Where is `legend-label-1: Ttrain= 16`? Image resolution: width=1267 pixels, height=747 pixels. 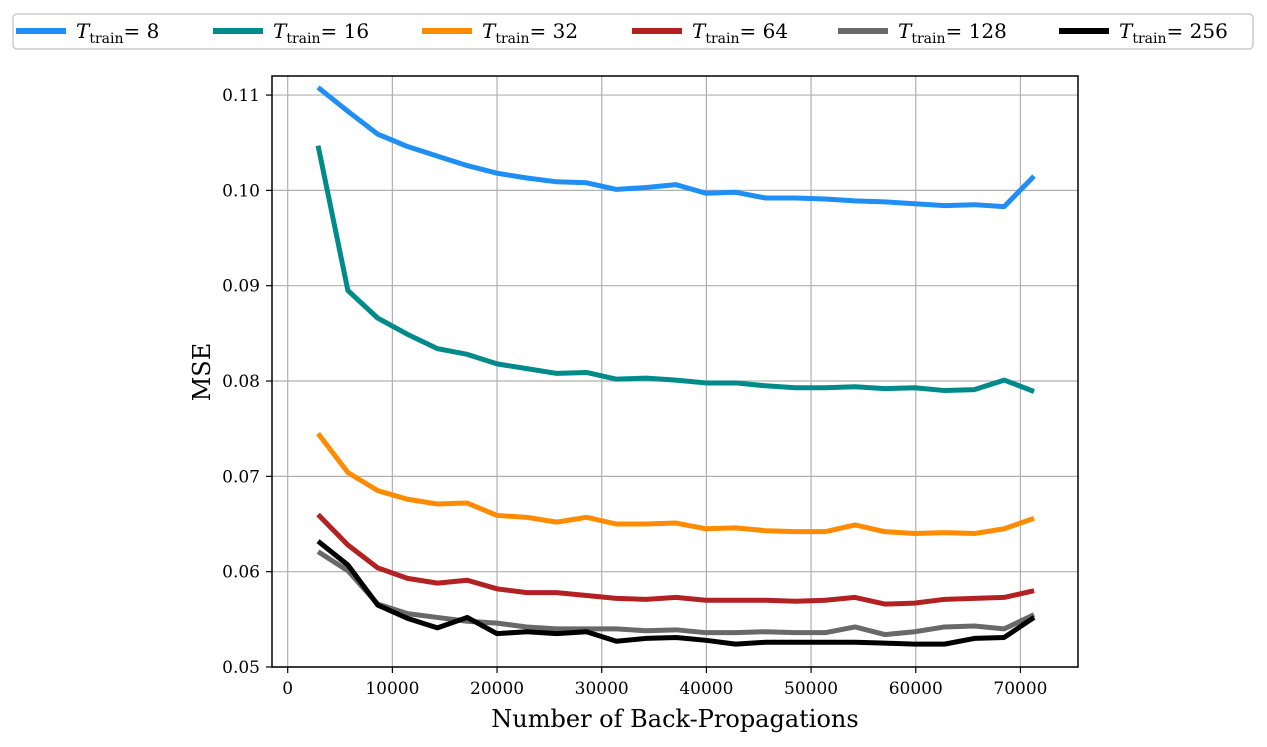 legend-label-1: Ttrain= 16 is located at coordinates (321, 33).